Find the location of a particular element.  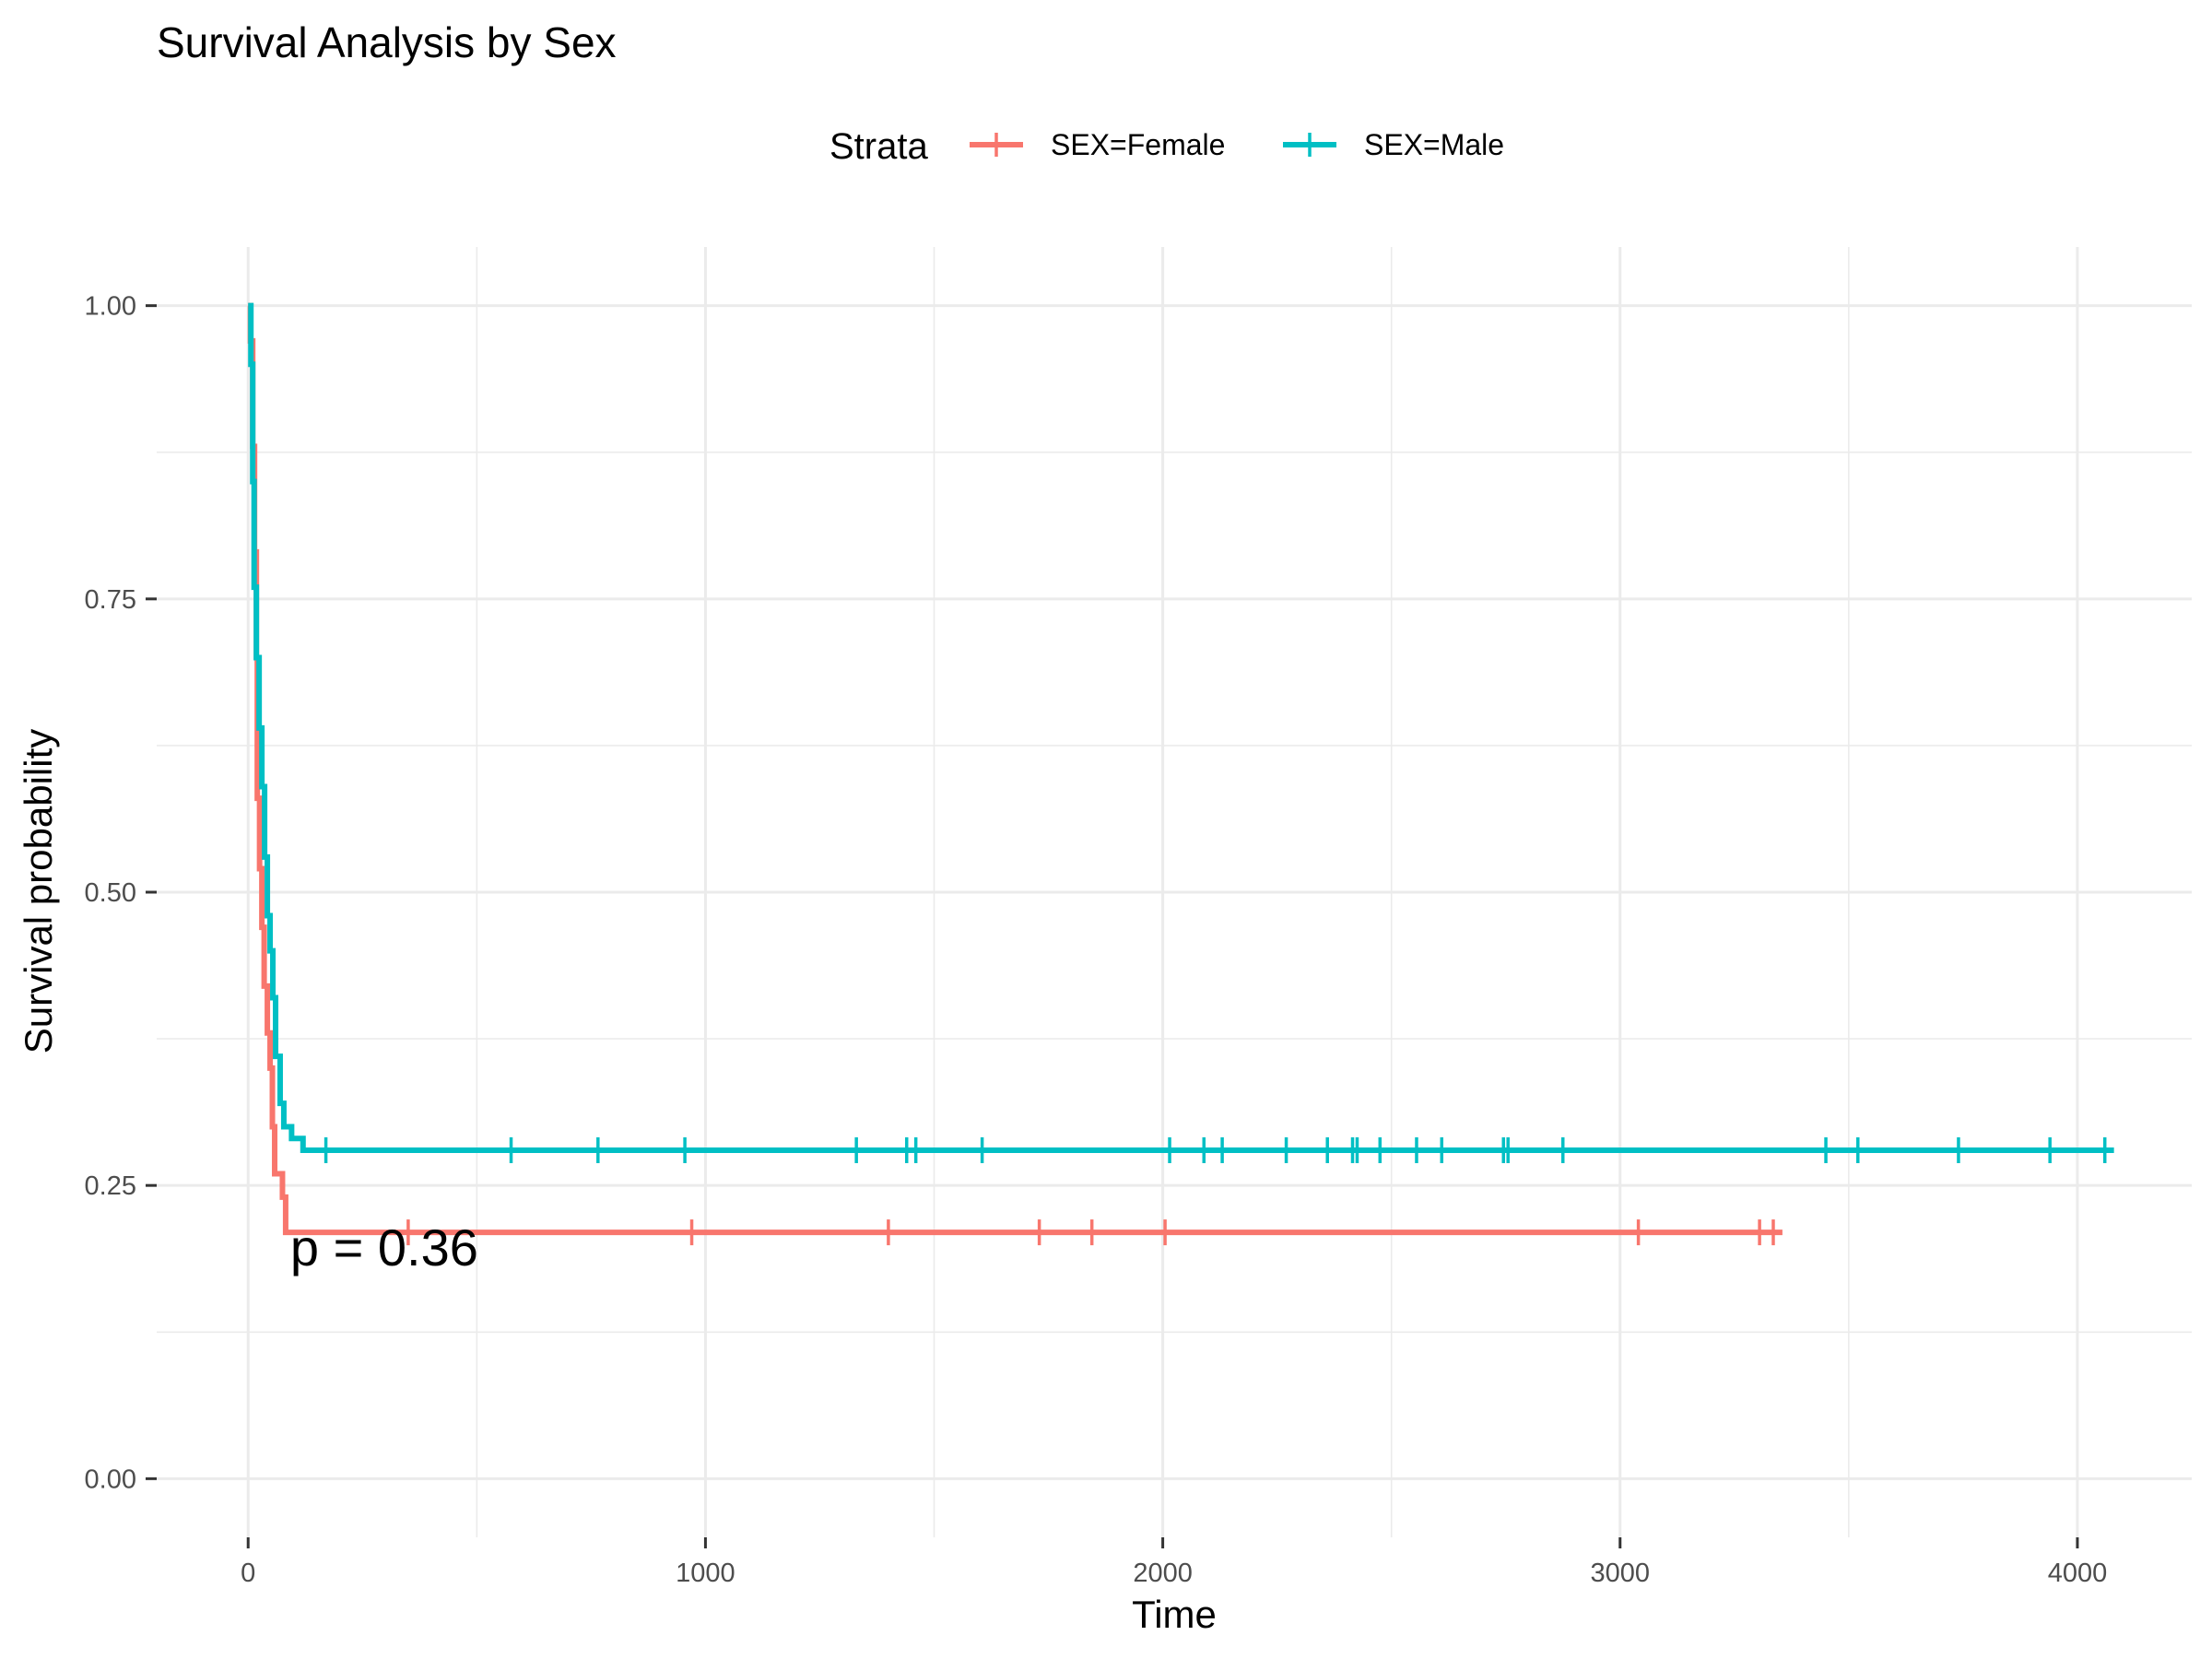

legend-title: Strata is located at coordinates (879, 146).